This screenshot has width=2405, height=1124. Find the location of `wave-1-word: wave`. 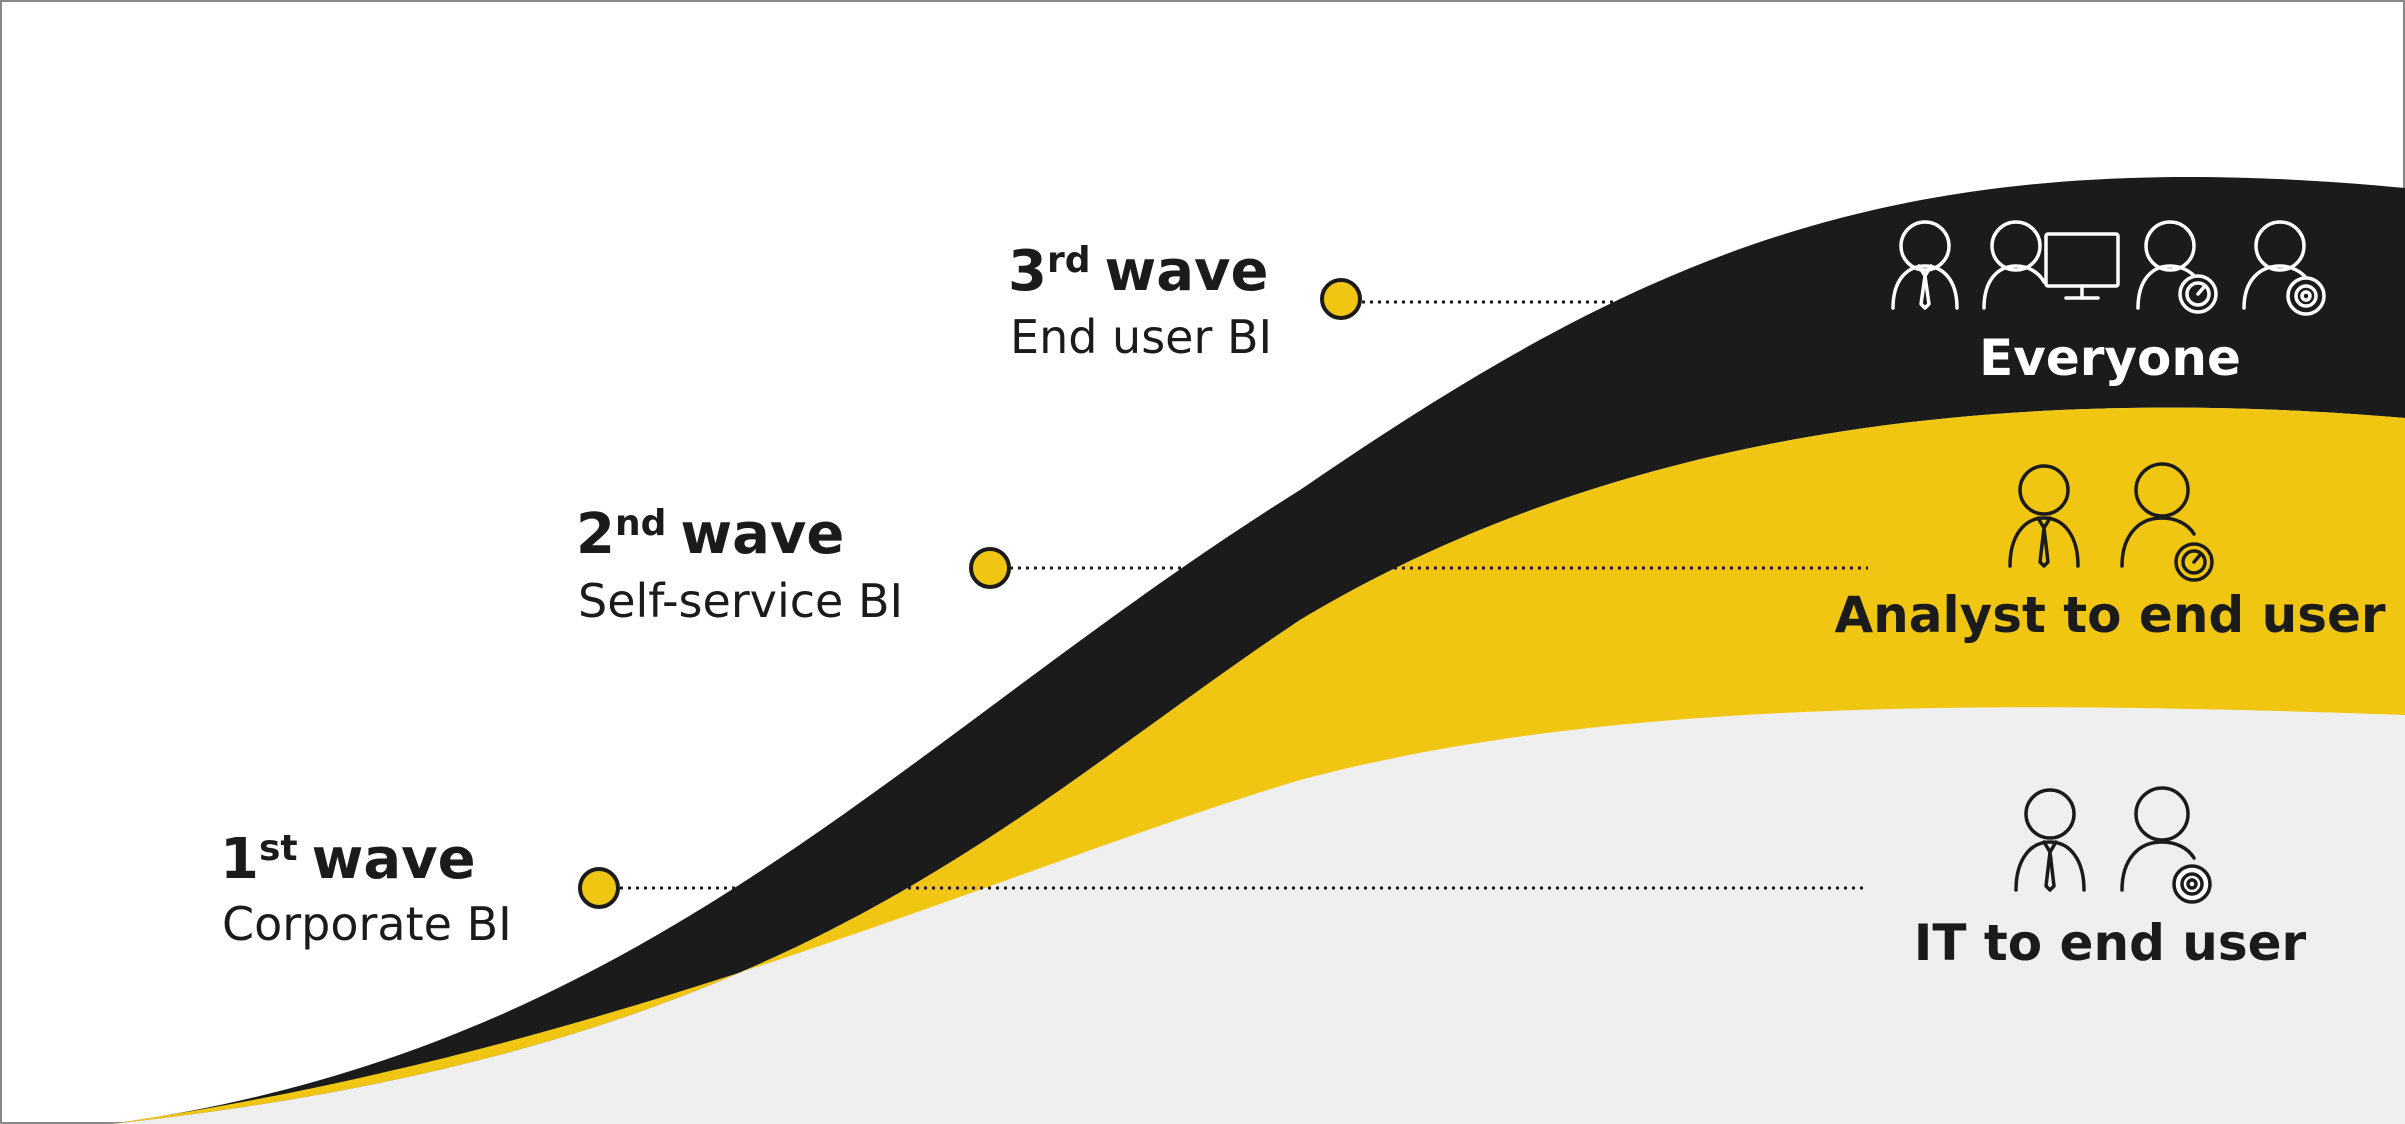

wave-1-word: wave is located at coordinates (394, 859).